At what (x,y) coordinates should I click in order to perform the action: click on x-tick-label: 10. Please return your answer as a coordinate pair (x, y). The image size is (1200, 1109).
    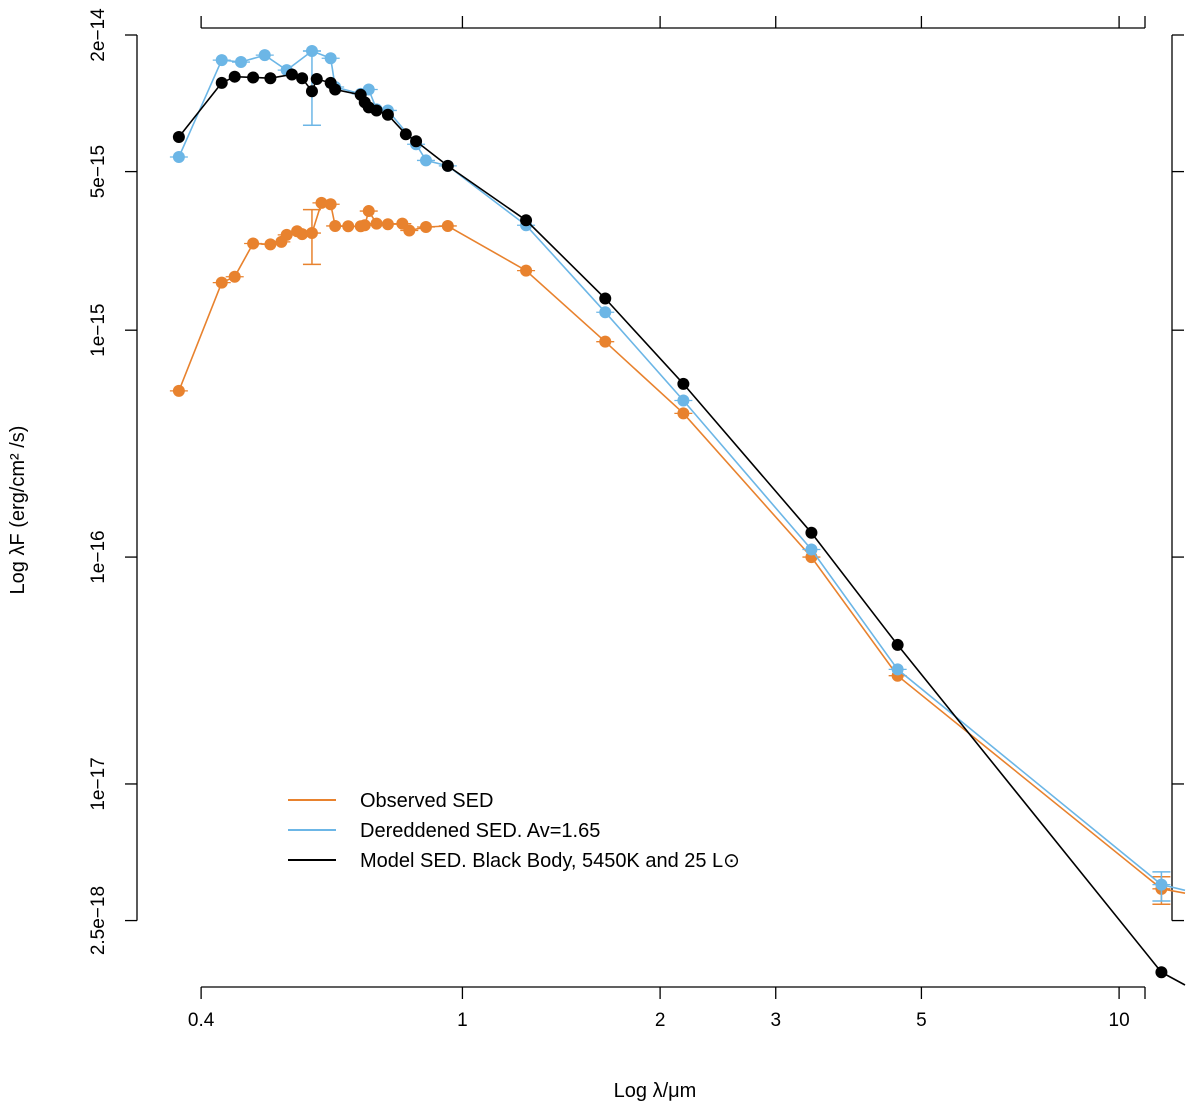
    Looking at the image, I should click on (1119, 1020).